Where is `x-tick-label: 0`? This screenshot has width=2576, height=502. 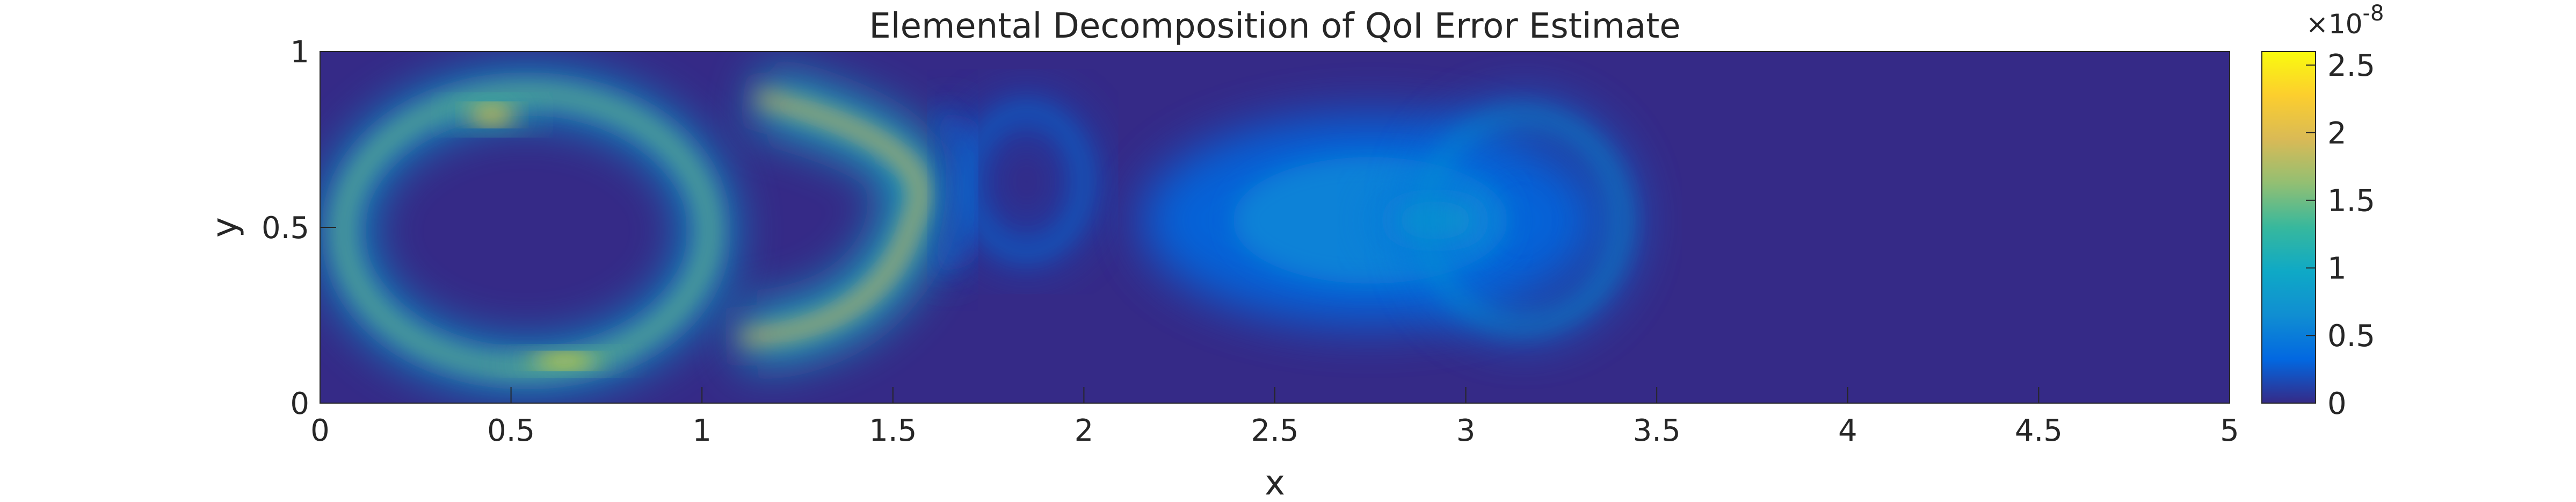 x-tick-label: 0 is located at coordinates (320, 430).